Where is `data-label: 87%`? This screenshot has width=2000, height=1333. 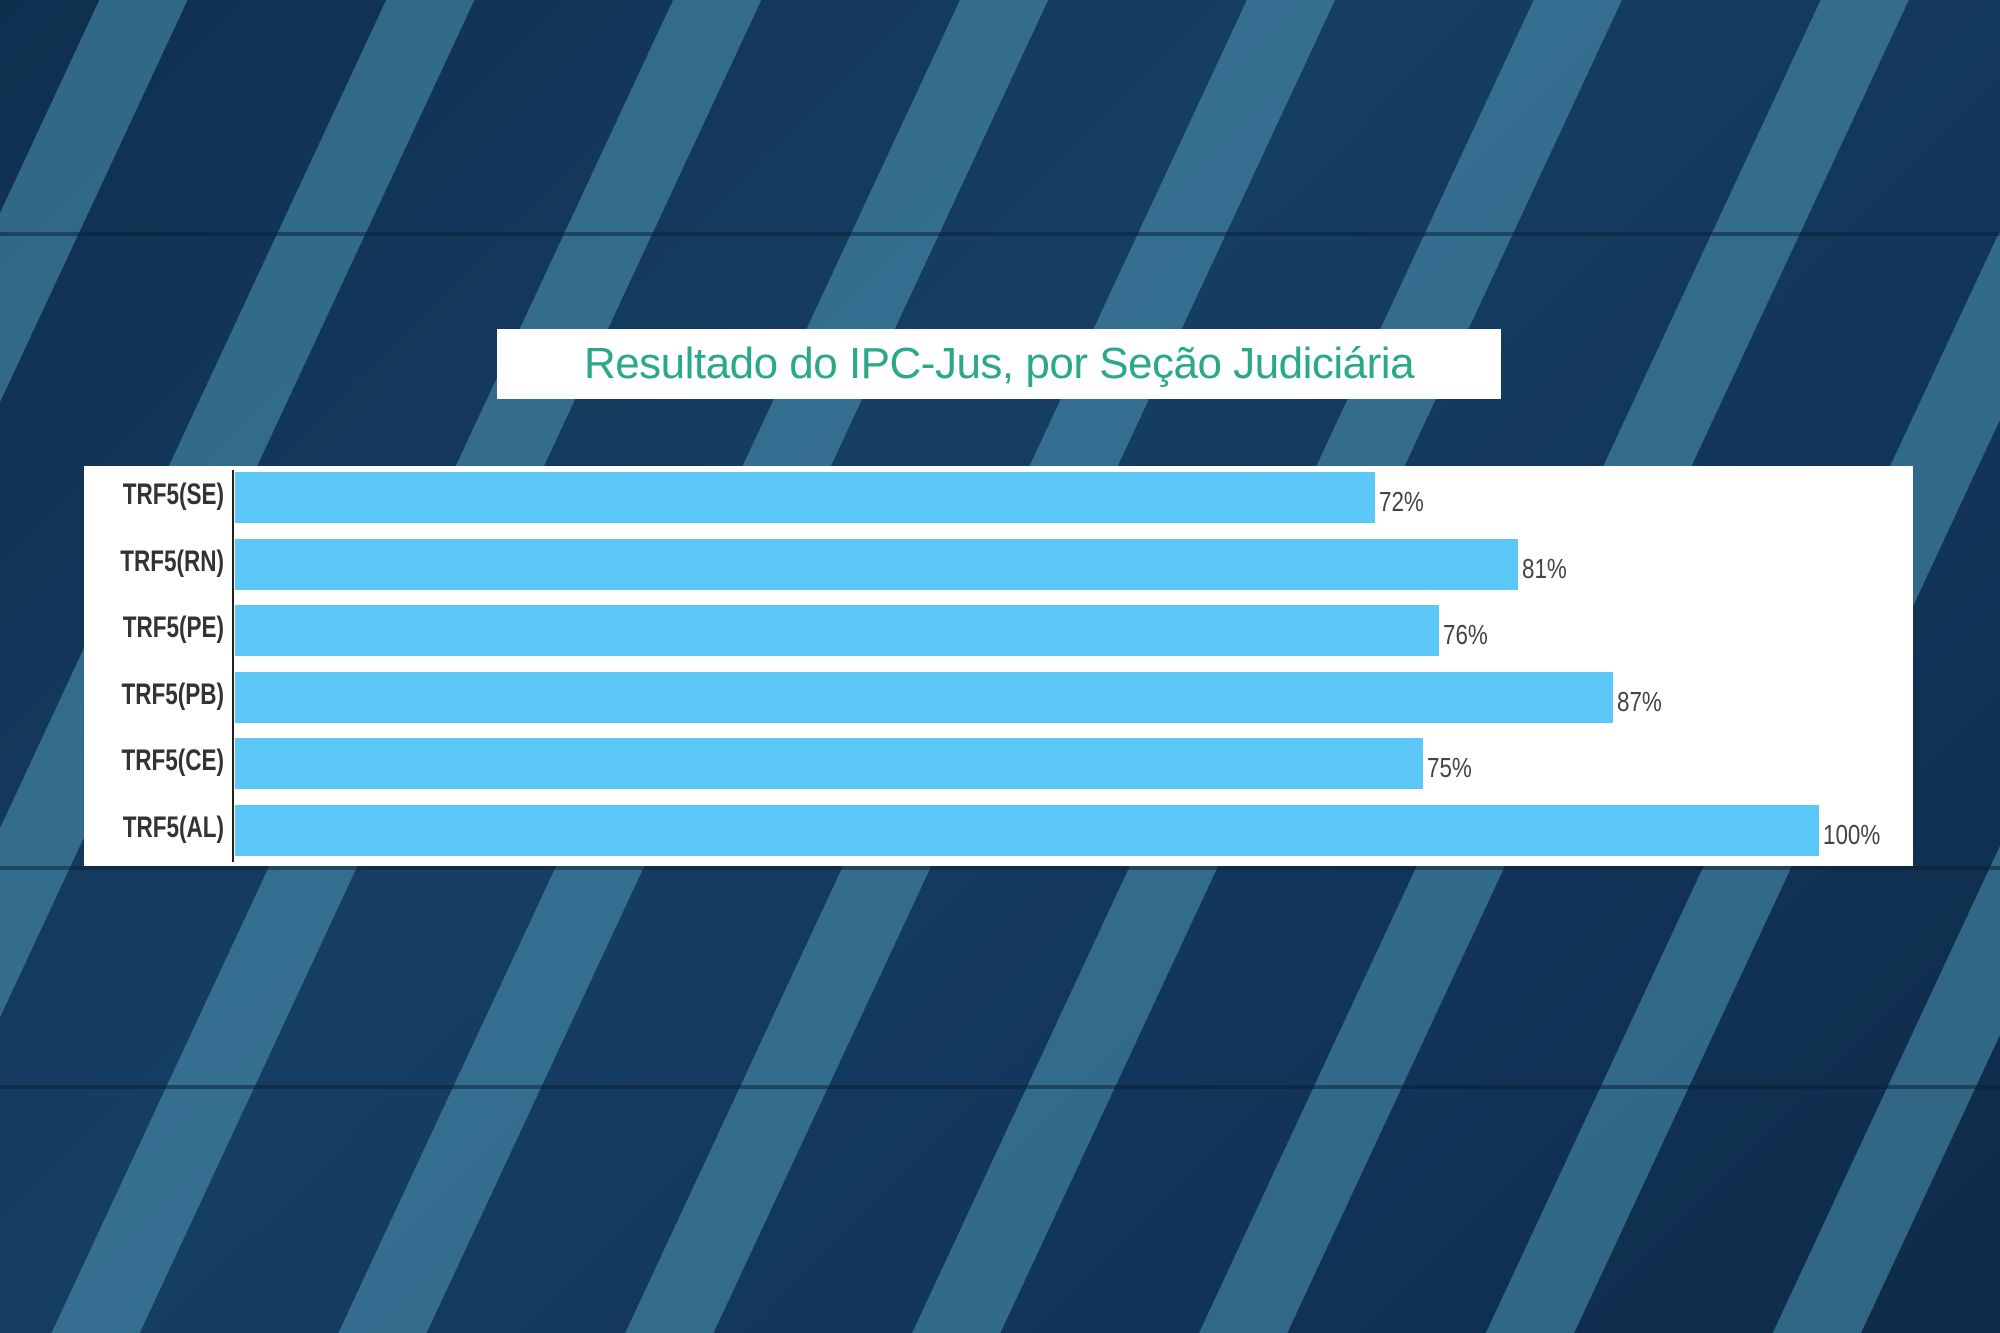
data-label: 87% is located at coordinates (1639, 701).